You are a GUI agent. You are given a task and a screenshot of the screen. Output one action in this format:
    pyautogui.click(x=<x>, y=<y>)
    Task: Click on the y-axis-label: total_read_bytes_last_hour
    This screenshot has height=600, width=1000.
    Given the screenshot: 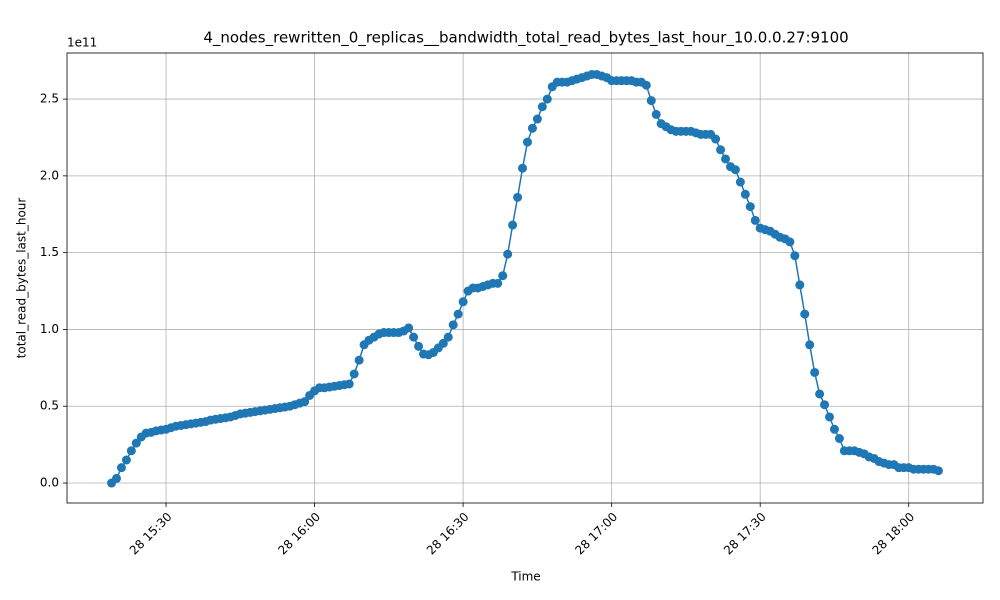 What is the action you would take?
    pyautogui.click(x=22, y=278)
    